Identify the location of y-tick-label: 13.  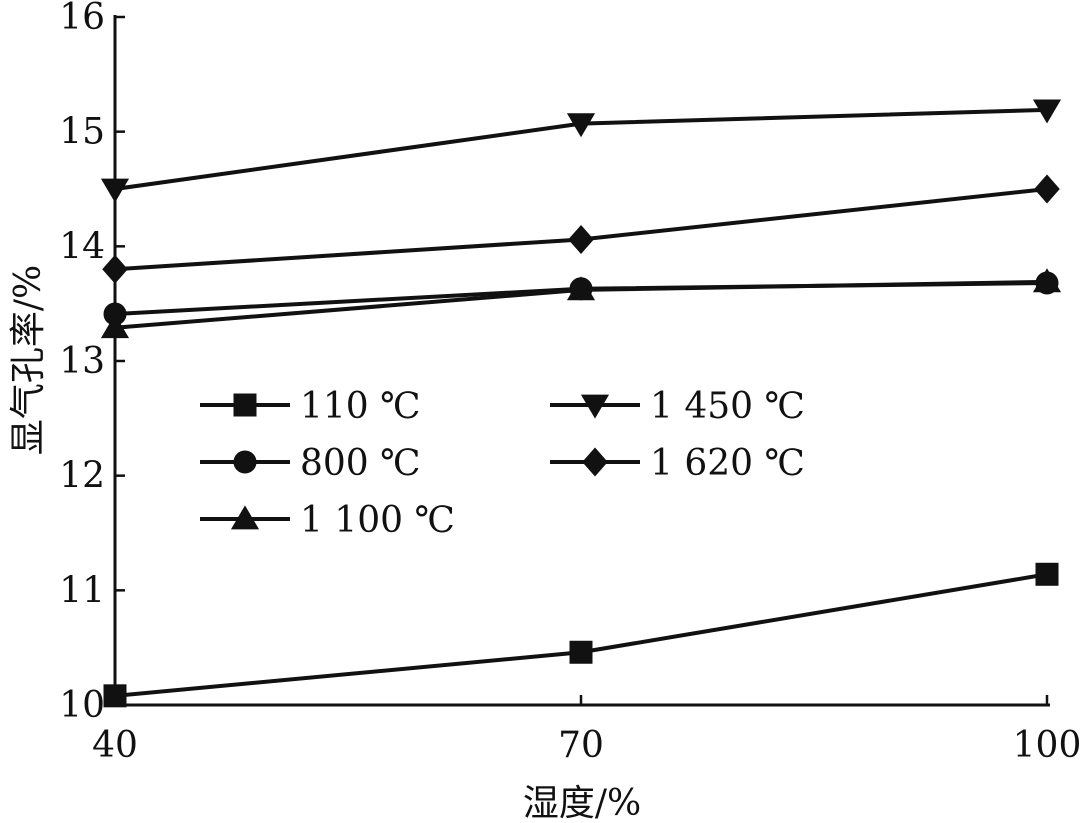
(82, 361).